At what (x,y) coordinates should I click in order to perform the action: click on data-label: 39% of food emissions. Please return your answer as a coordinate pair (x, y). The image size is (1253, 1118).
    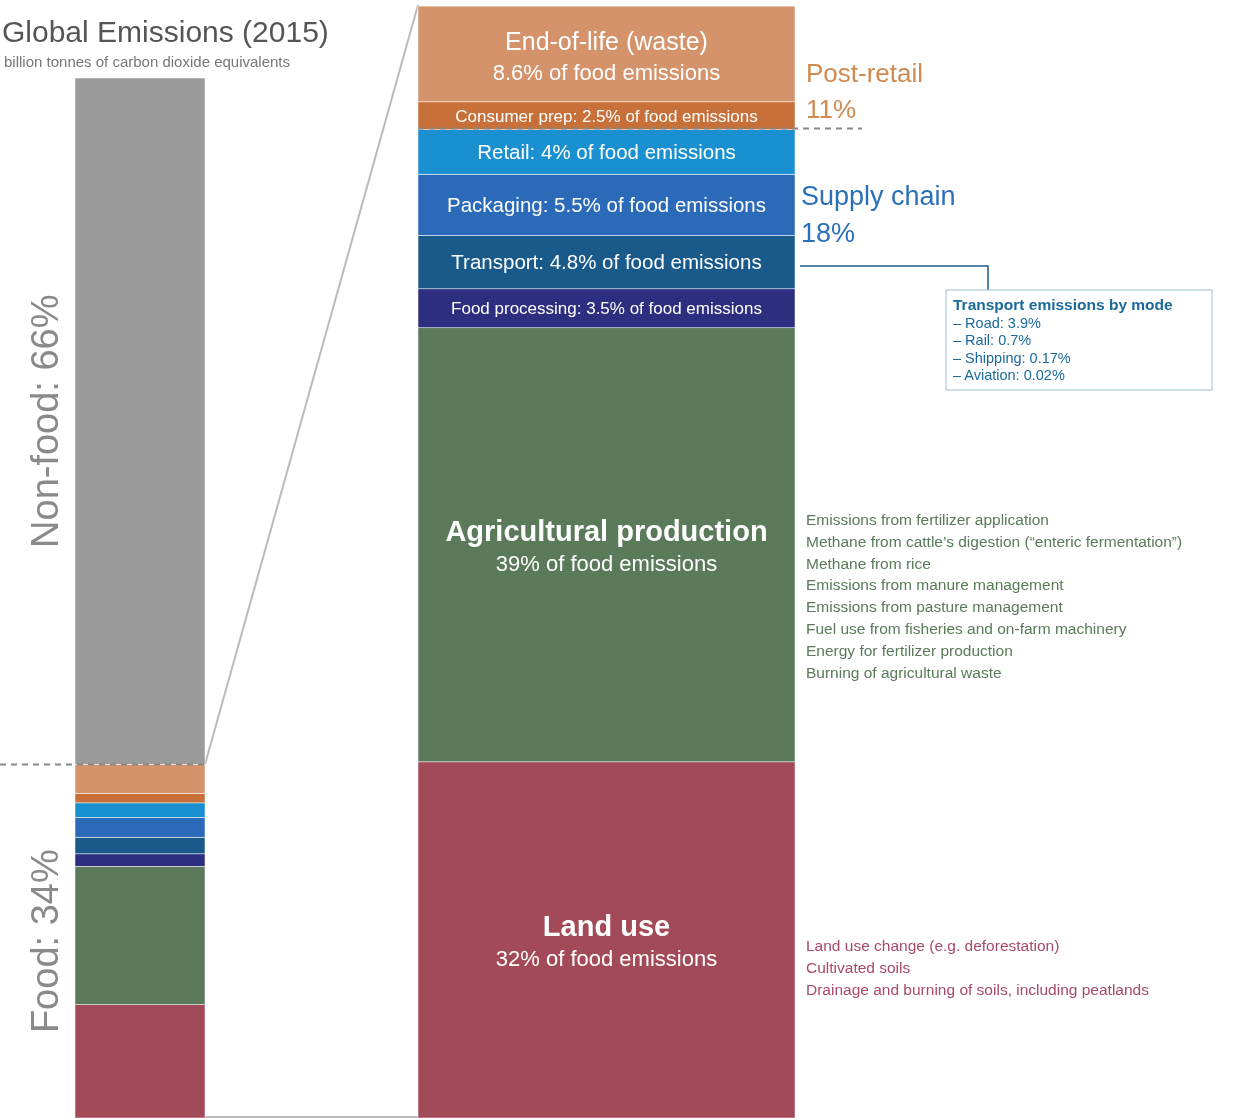
    Looking at the image, I should click on (606, 563).